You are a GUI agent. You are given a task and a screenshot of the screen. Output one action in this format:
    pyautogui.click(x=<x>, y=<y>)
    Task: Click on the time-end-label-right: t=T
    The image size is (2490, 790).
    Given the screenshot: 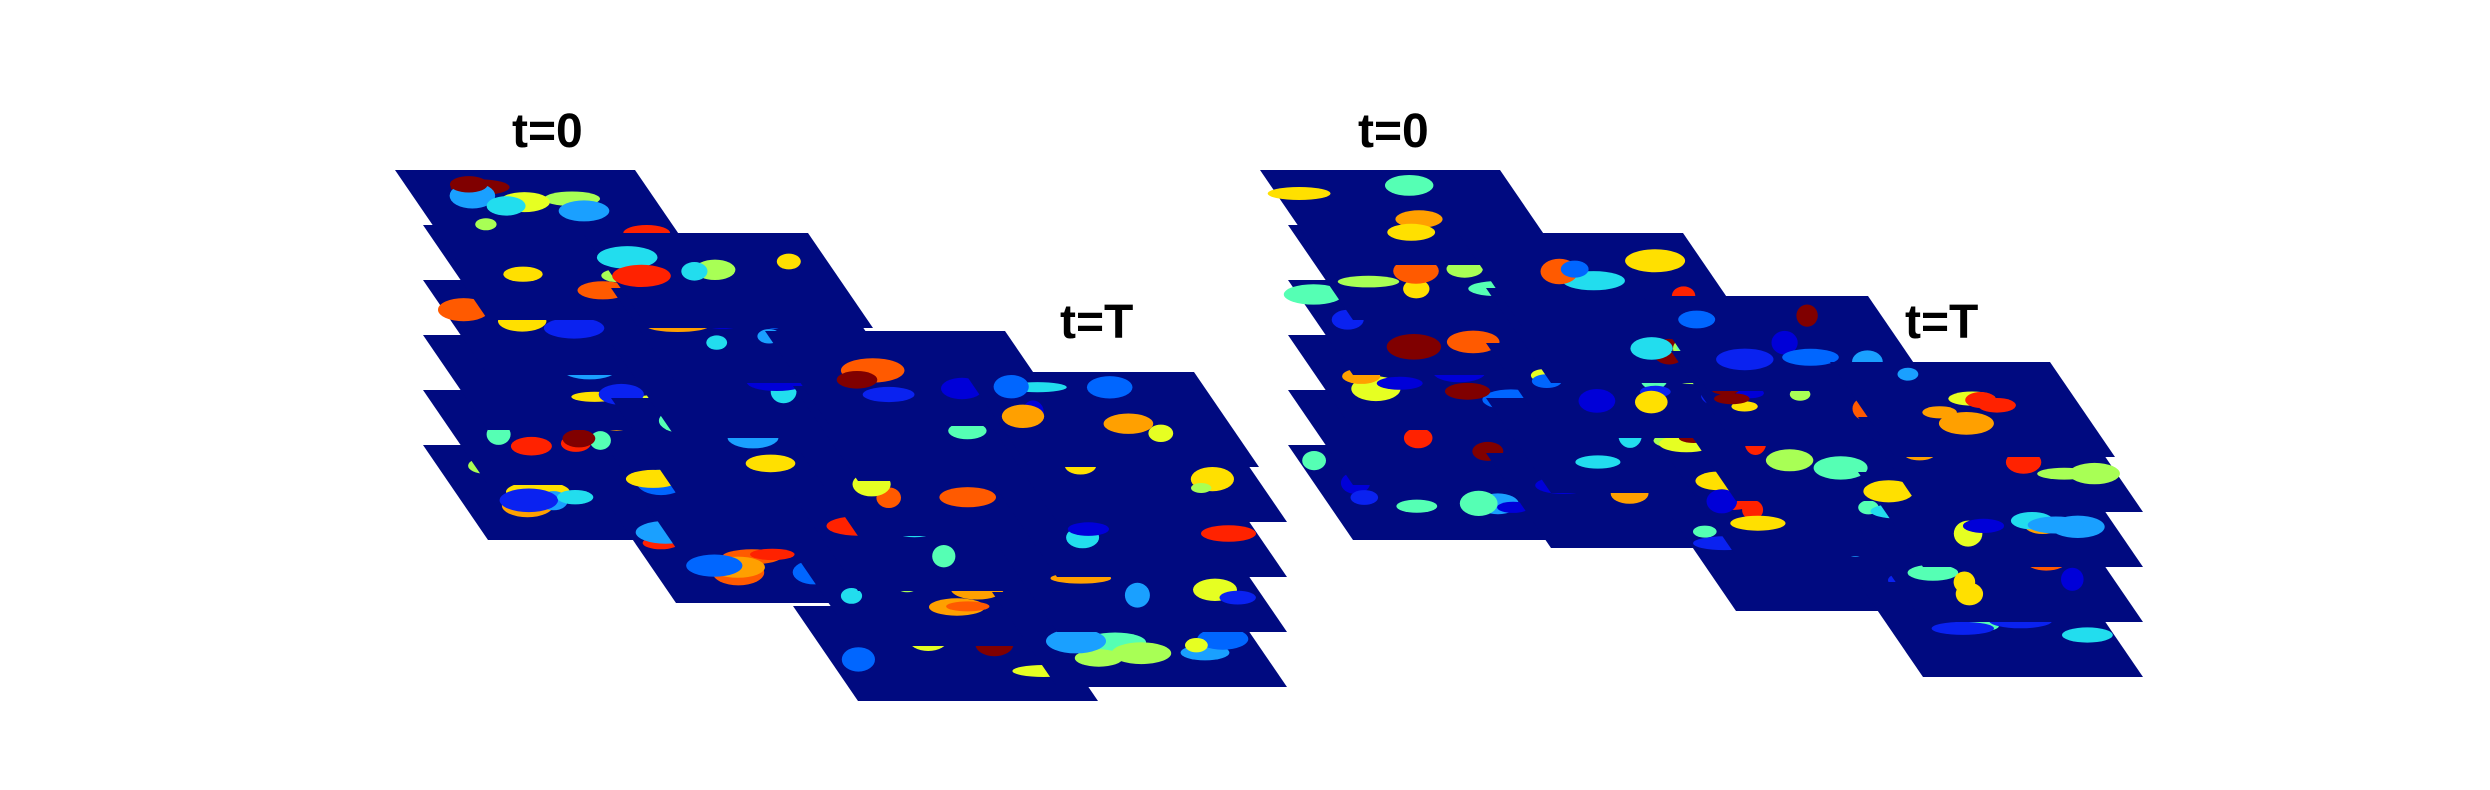 What is the action you would take?
    pyautogui.click(x=1941, y=322)
    